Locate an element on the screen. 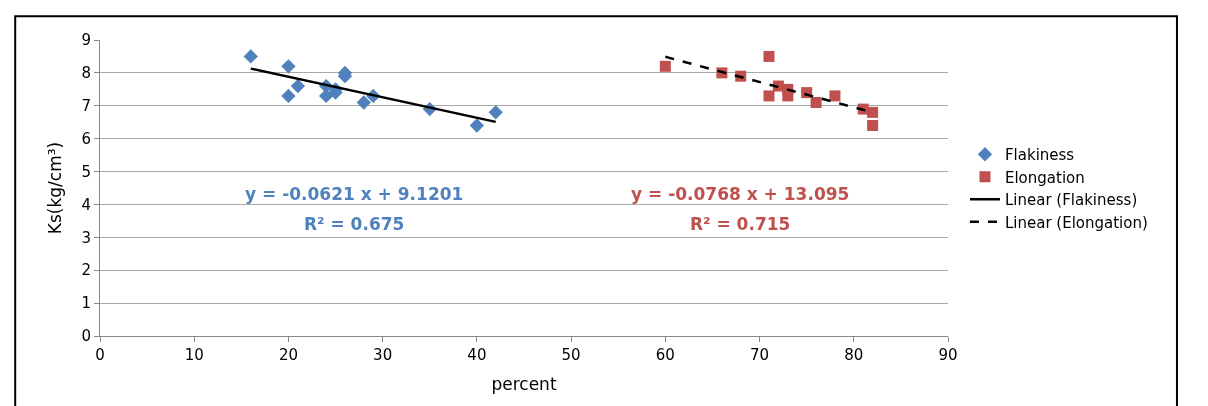 The width and height of the screenshot is (1208, 406). y-tick-label: 2 is located at coordinates (86, 270).